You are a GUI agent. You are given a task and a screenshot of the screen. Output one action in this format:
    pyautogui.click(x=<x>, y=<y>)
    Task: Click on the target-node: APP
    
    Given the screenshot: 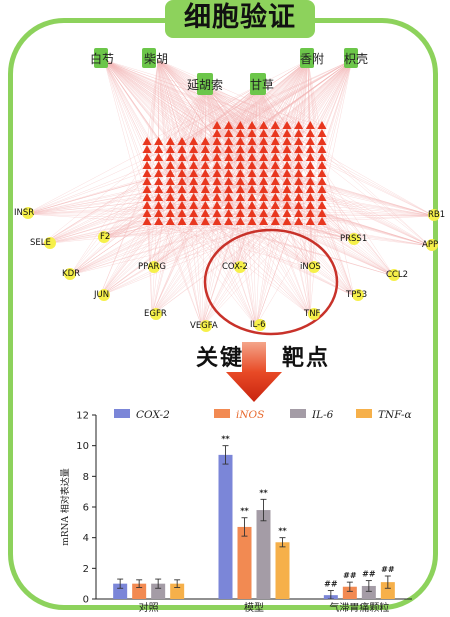 What is the action you would take?
    pyautogui.click(x=430, y=245)
    